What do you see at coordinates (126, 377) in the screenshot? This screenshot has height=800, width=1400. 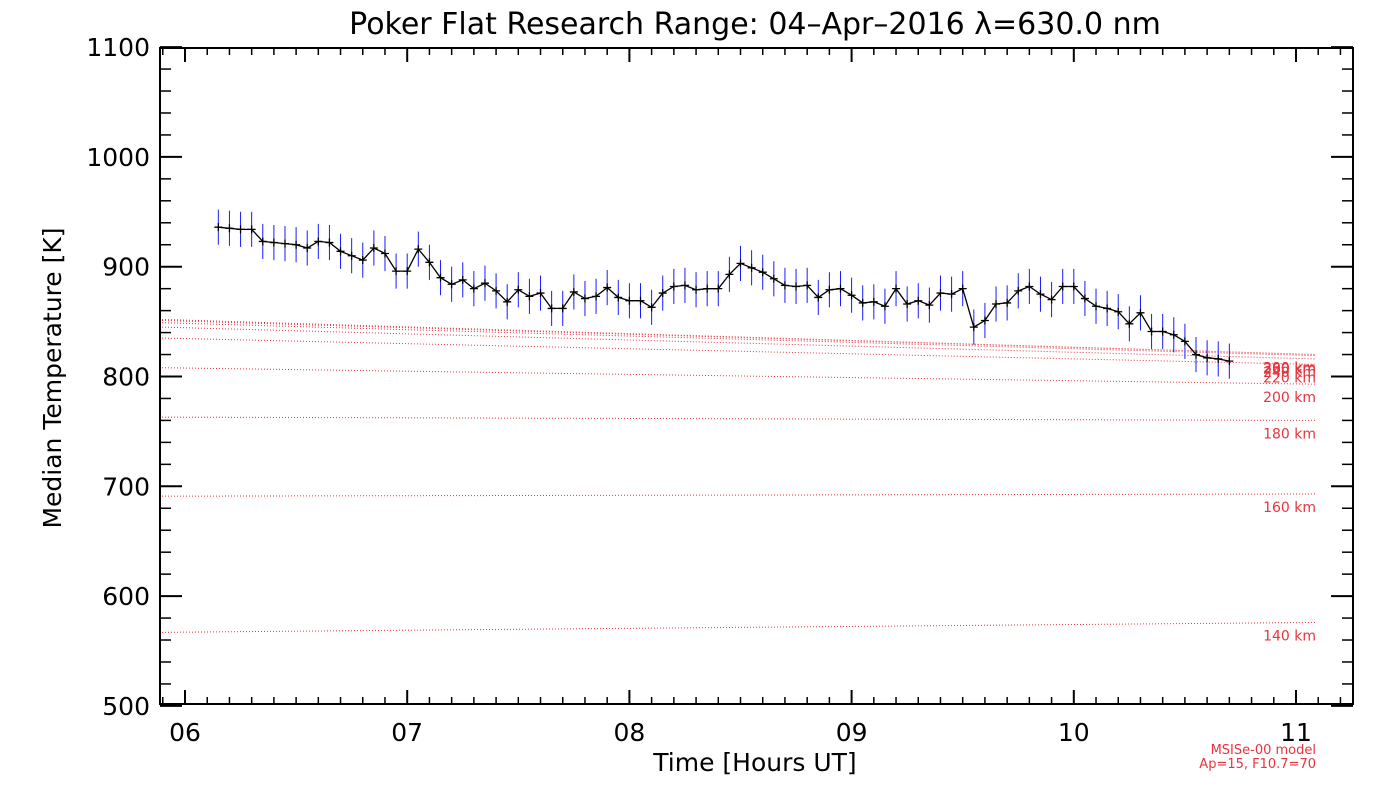 I see `y-tick-label: 800` at bounding box center [126, 377].